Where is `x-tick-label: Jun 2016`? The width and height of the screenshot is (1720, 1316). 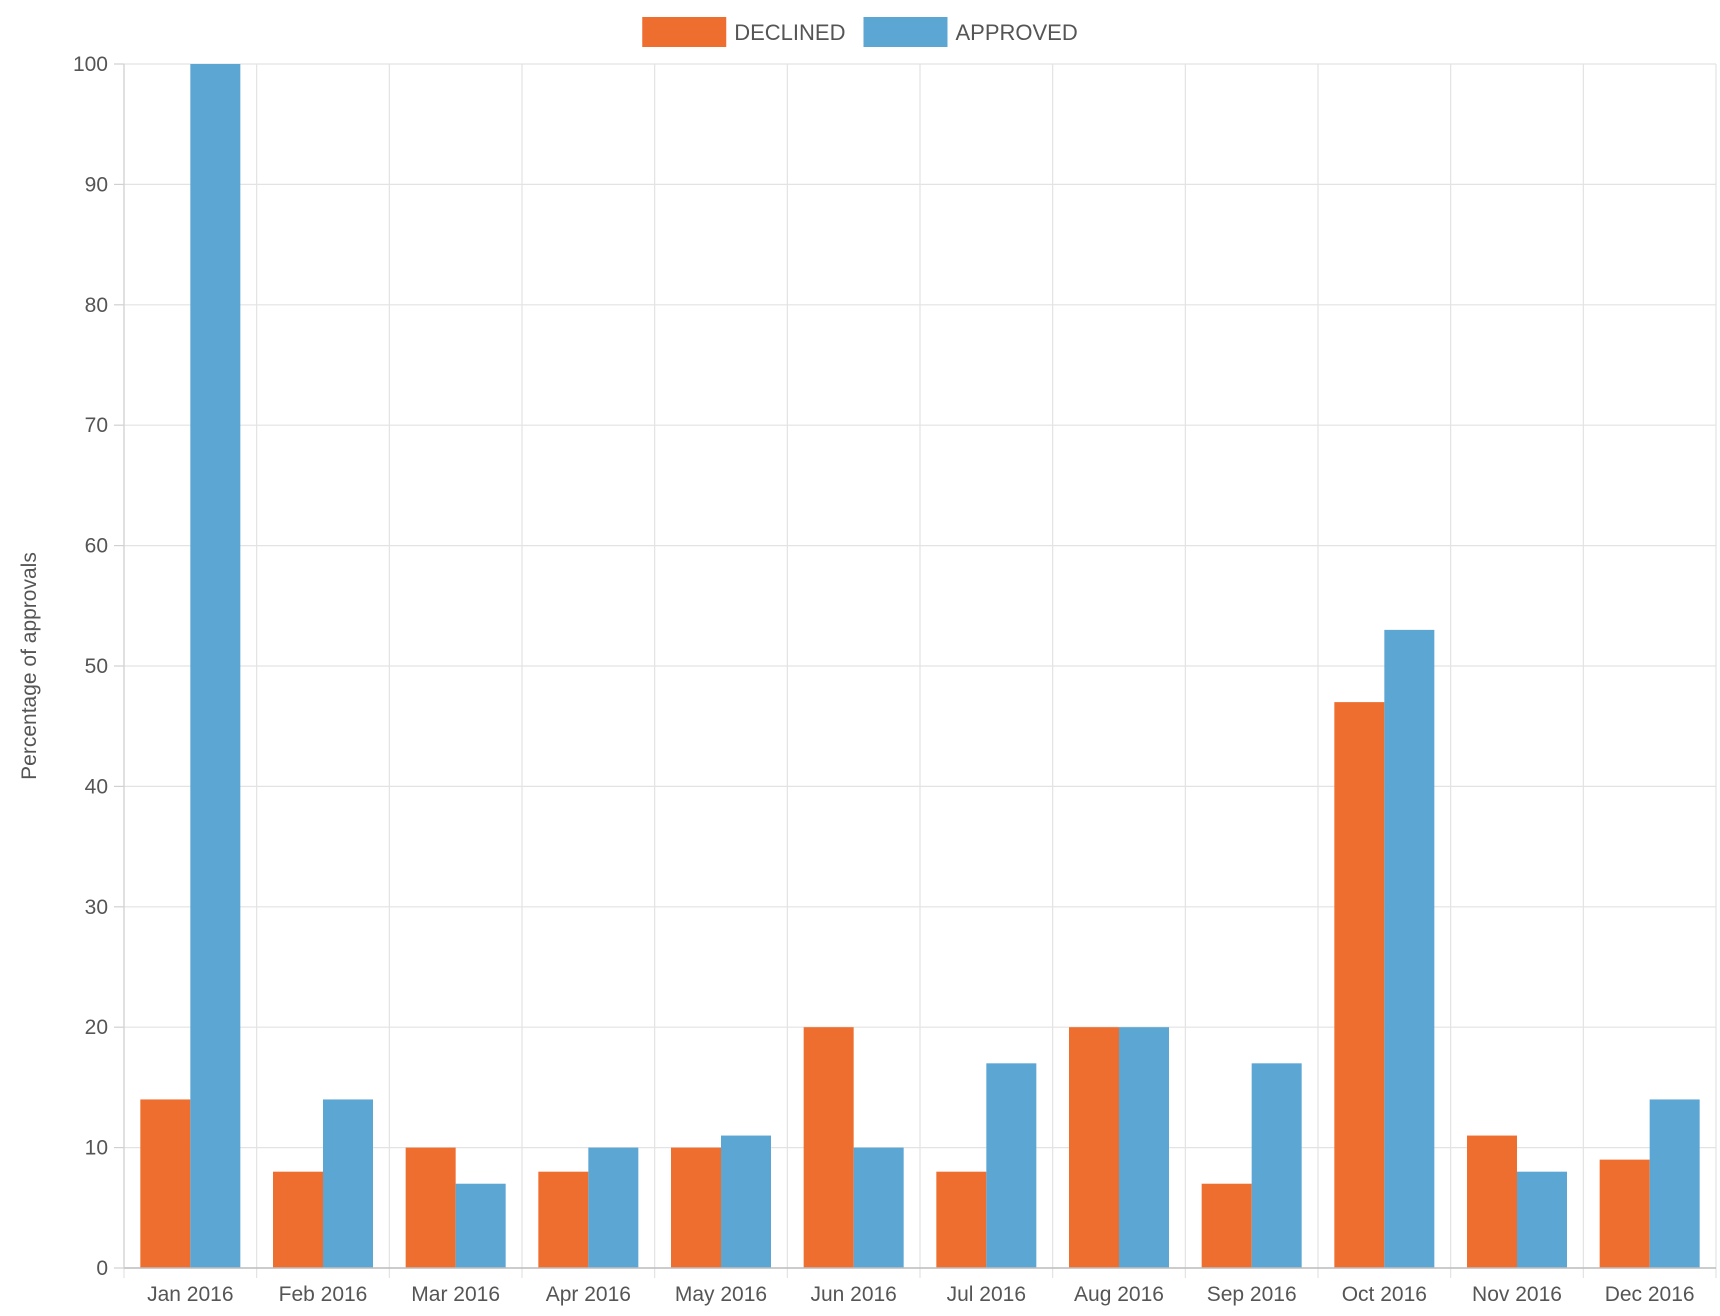 x-tick-label: Jun 2016 is located at coordinates (853, 1294).